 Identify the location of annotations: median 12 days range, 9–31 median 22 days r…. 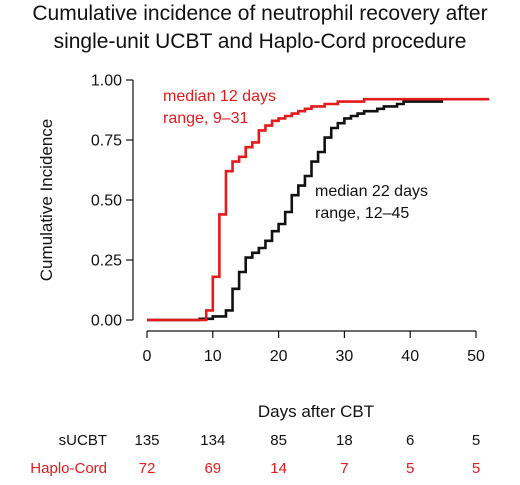
(295, 155).